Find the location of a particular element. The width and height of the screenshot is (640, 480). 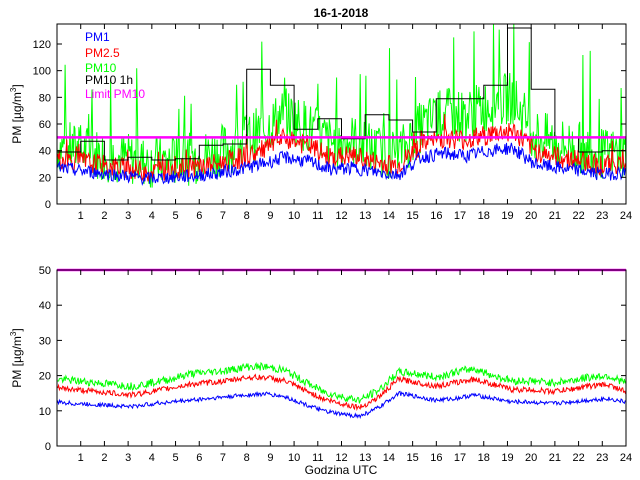

y-tick-label: 120 is located at coordinates (42, 45).